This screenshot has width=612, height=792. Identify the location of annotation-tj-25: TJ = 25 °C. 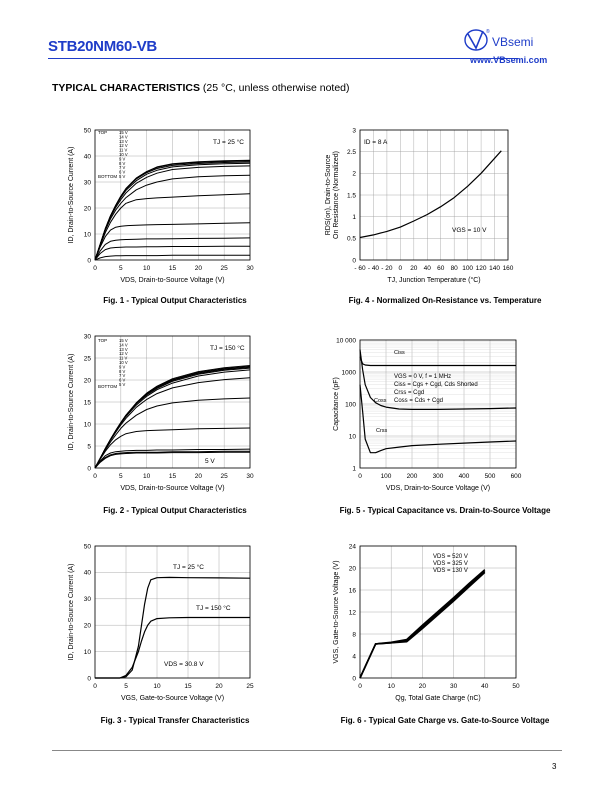
(188, 567).